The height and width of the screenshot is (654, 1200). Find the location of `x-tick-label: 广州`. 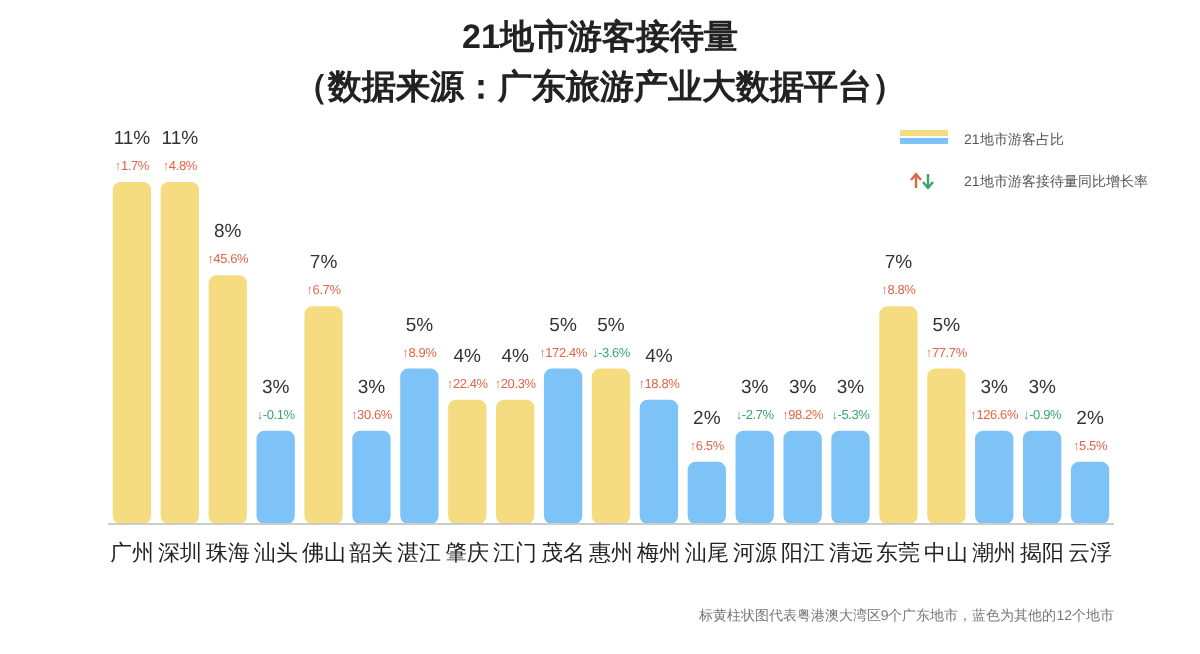

x-tick-label: 广州 is located at coordinates (131, 552).